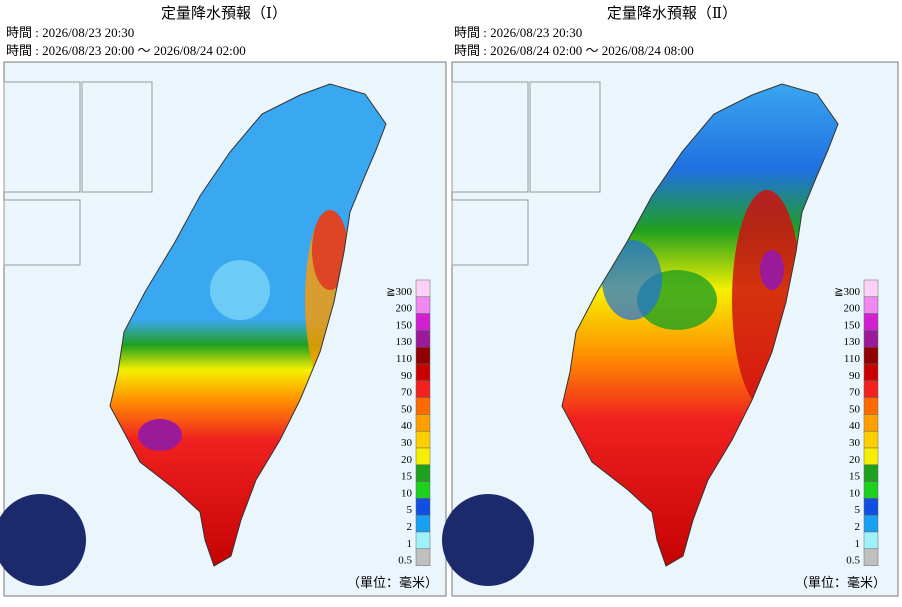 The width and height of the screenshot is (902, 607). What do you see at coordinates (224, 13) in the screenshot?
I see `title: 定量降水預報（Ⅰ）` at bounding box center [224, 13].